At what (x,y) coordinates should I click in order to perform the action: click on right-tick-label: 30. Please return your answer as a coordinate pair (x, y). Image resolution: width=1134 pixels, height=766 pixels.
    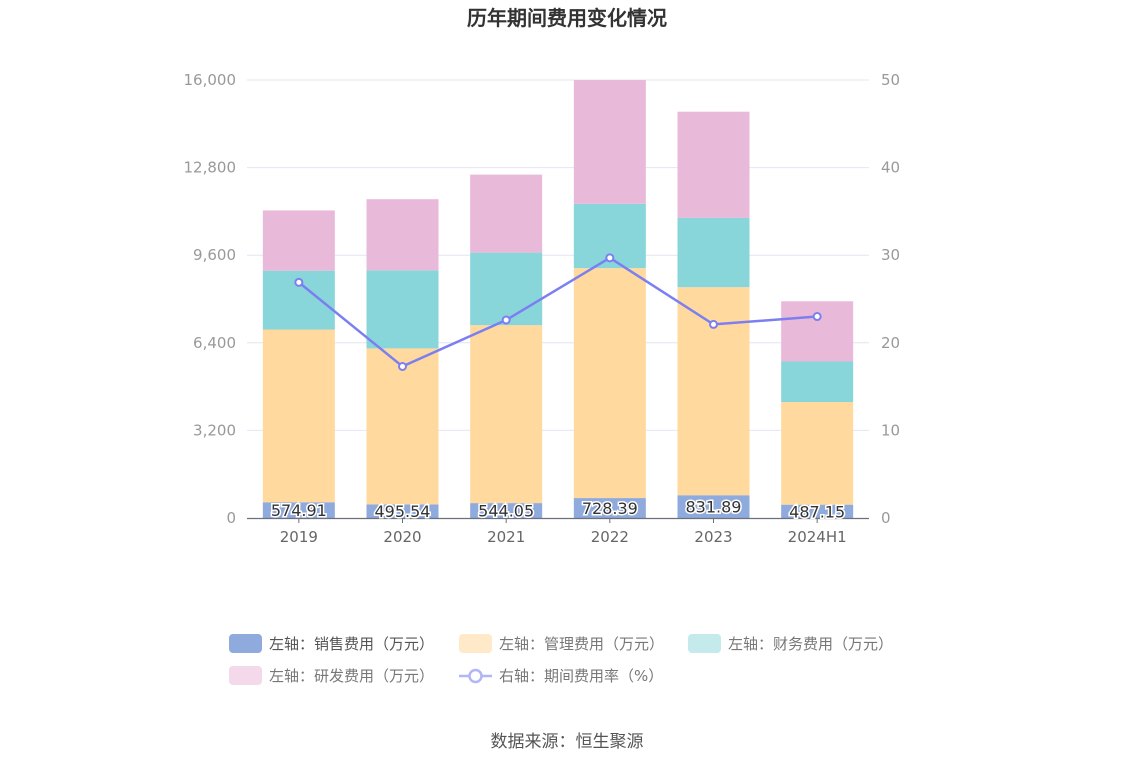
    Looking at the image, I should click on (890, 255).